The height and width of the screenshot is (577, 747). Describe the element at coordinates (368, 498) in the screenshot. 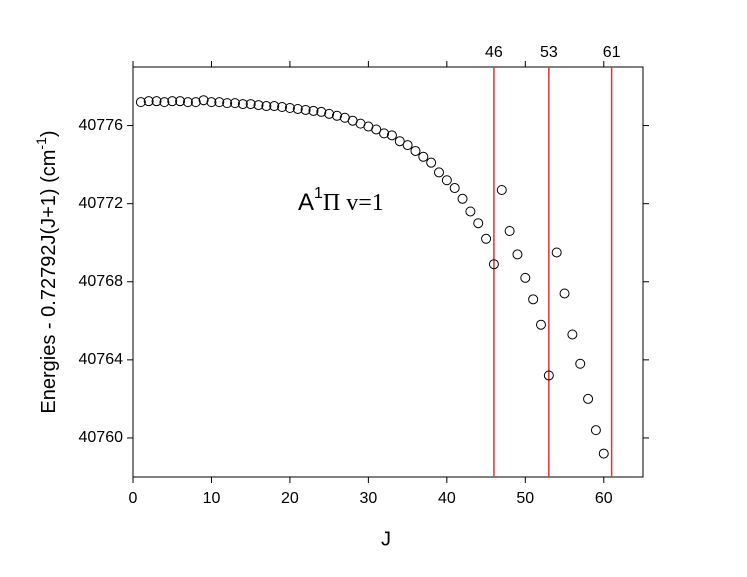

I see `x-tick-label: 30` at that location.